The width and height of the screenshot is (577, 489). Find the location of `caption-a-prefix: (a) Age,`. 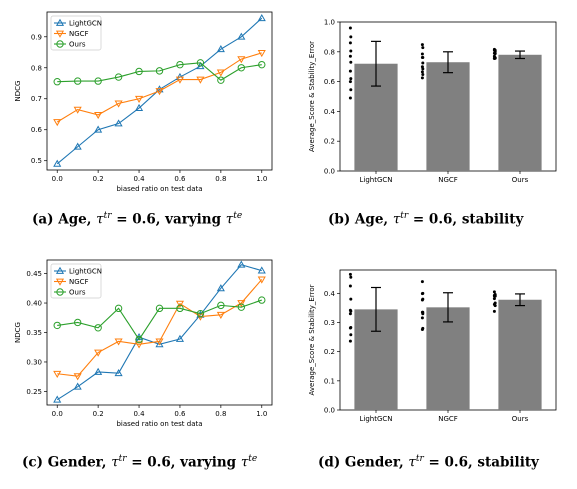

caption-a-prefix: (a) Age, is located at coordinates (64, 219).